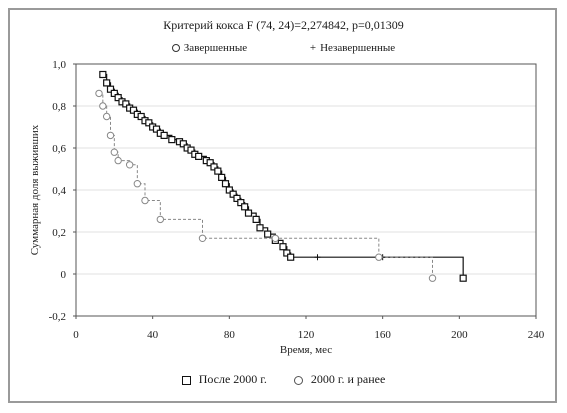 The width and height of the screenshot is (567, 413). I want to click on y-tick-label: 0,4, so click(59, 191).